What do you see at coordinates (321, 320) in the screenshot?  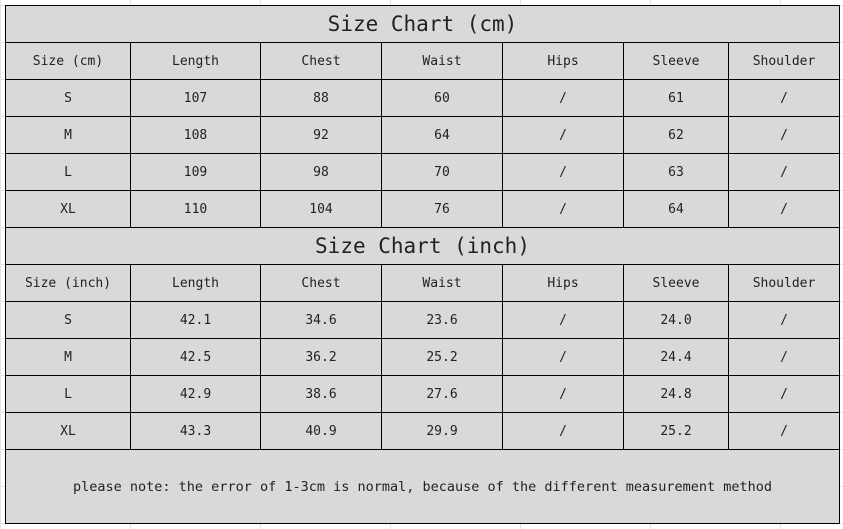 I see `table-cell: 34.6` at bounding box center [321, 320].